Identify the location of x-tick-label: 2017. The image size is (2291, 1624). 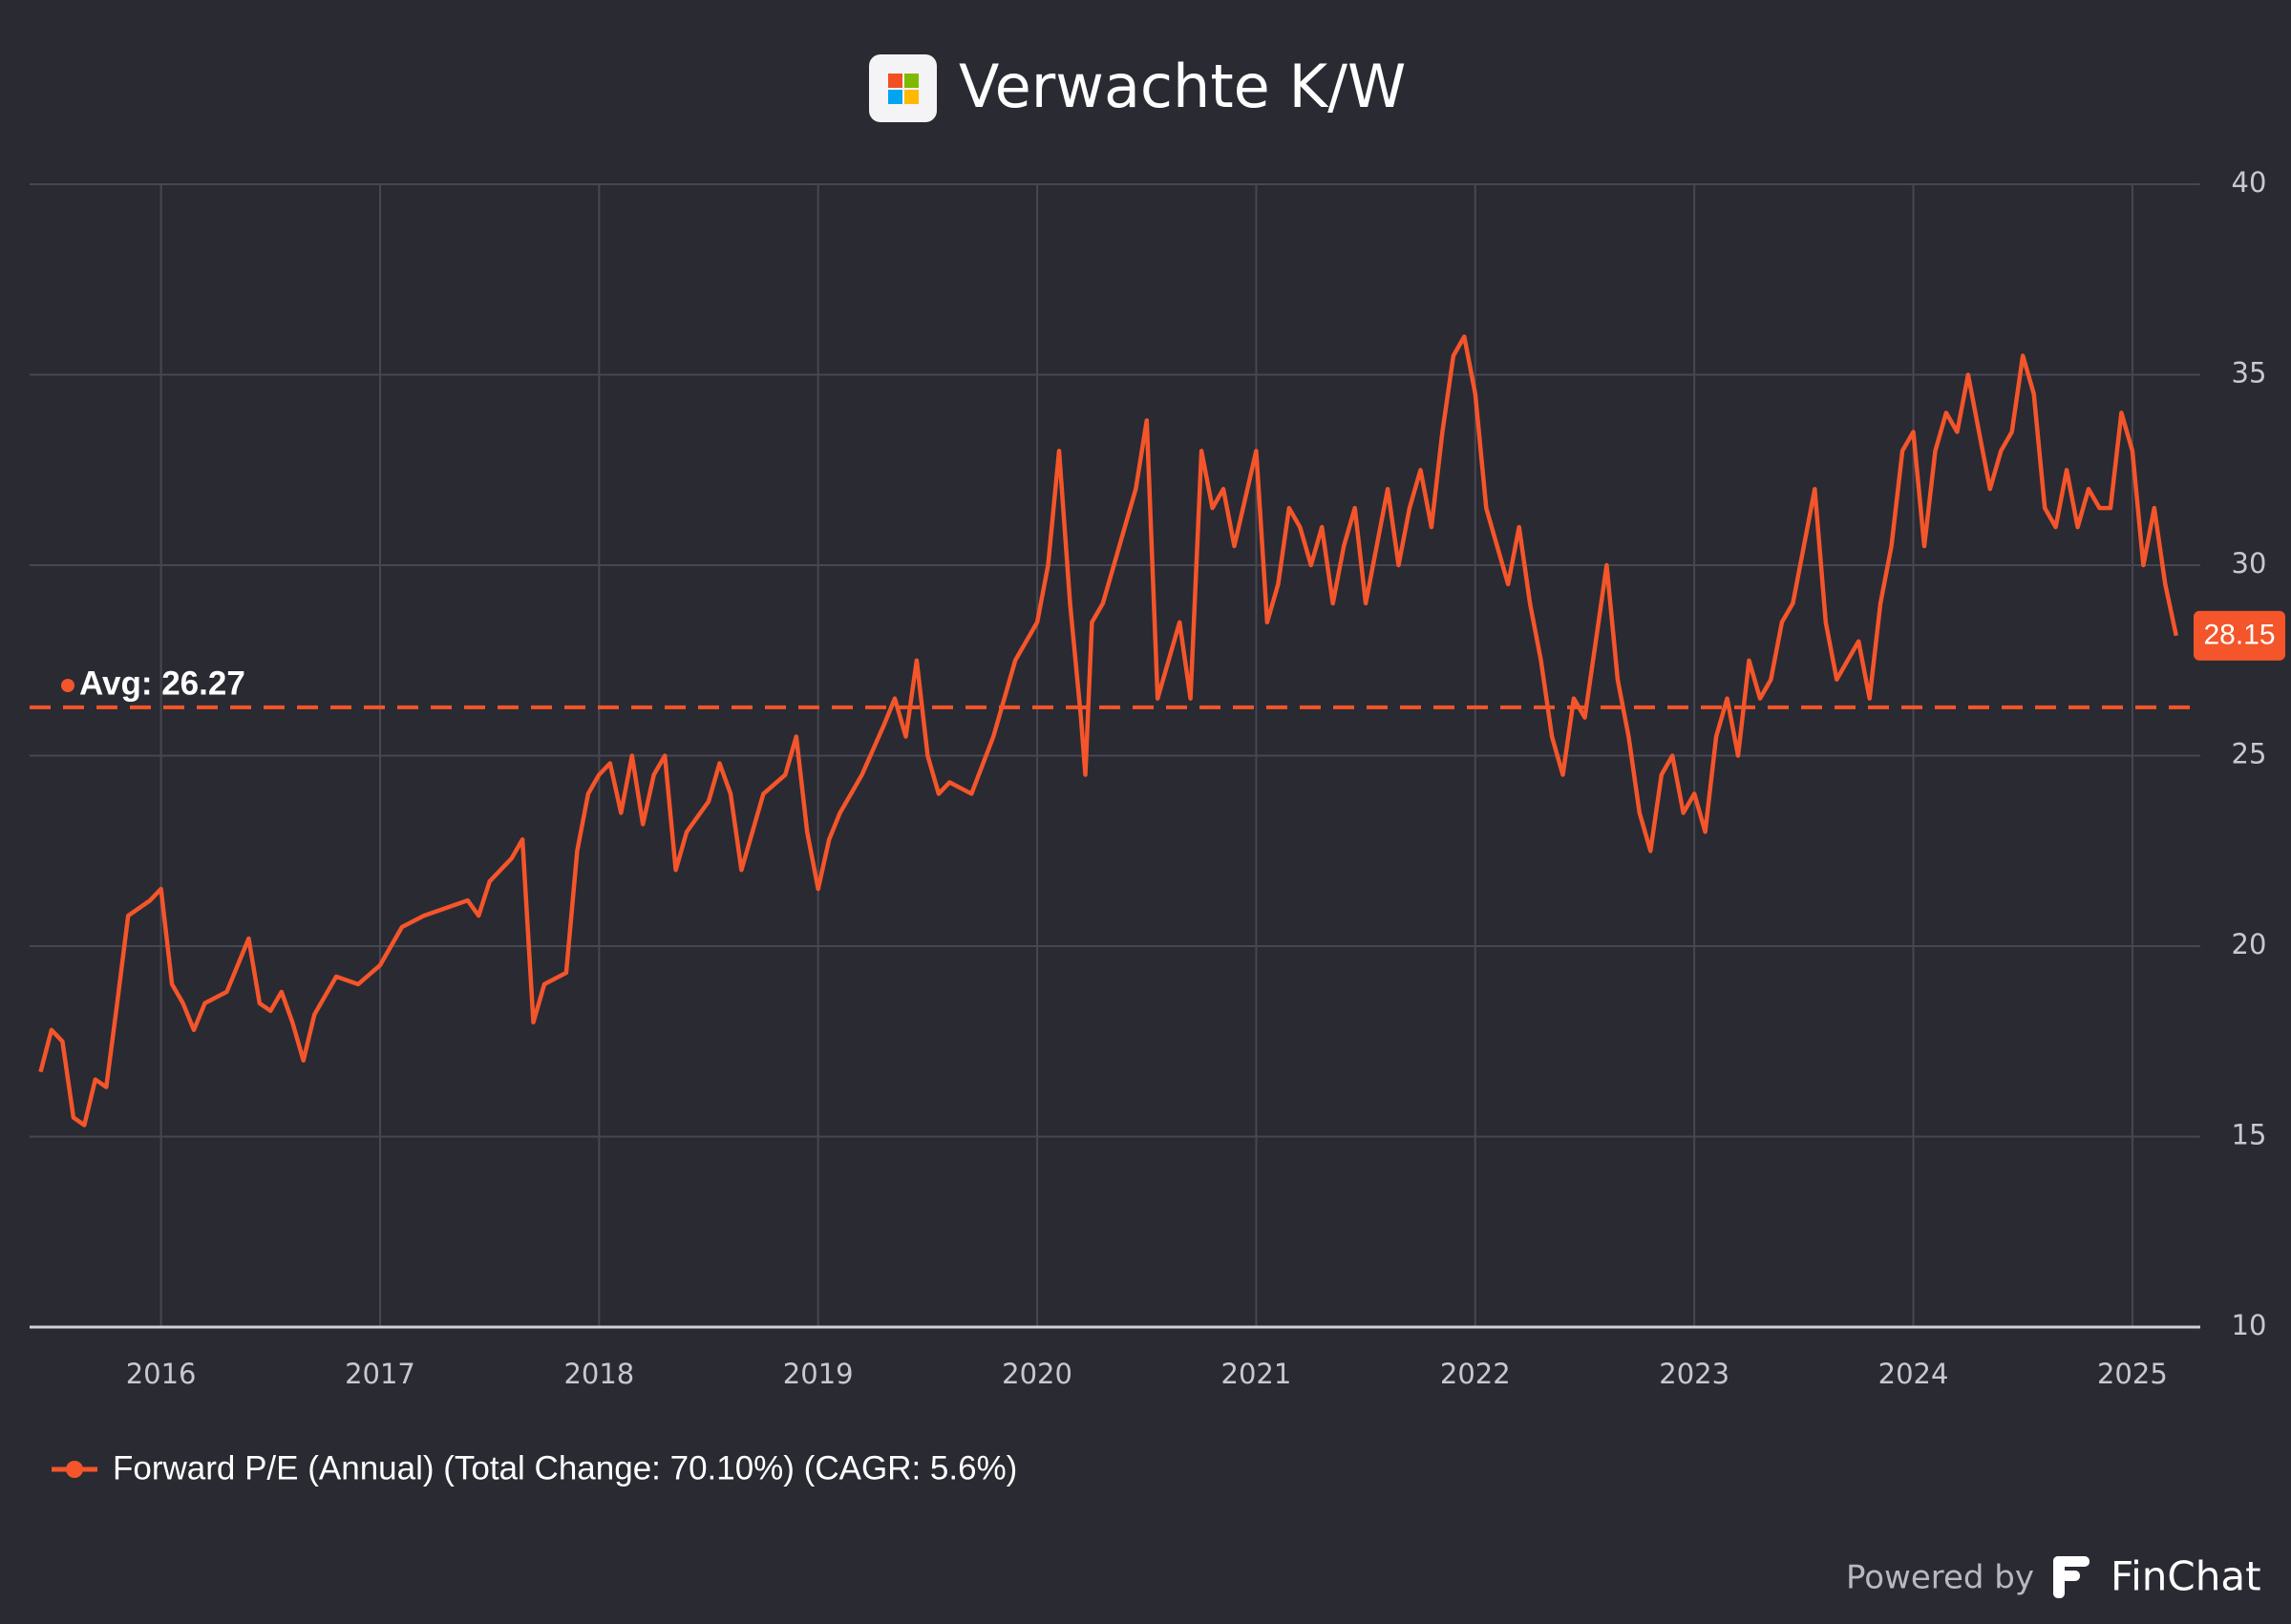
(380, 1374).